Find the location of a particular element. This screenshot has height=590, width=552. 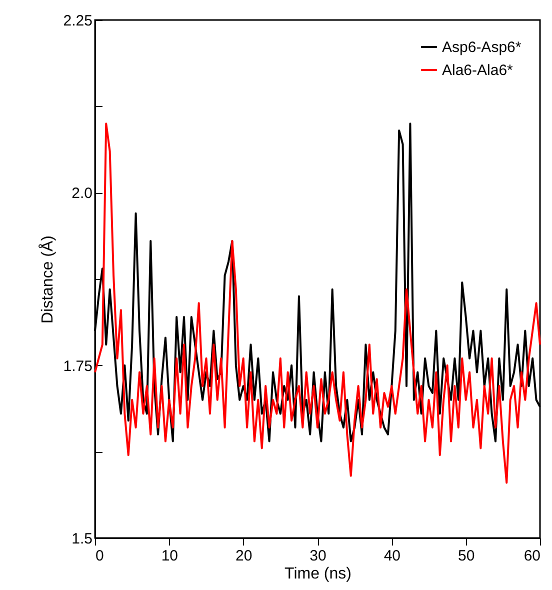

x-tick-label: 20 is located at coordinates (243, 556).